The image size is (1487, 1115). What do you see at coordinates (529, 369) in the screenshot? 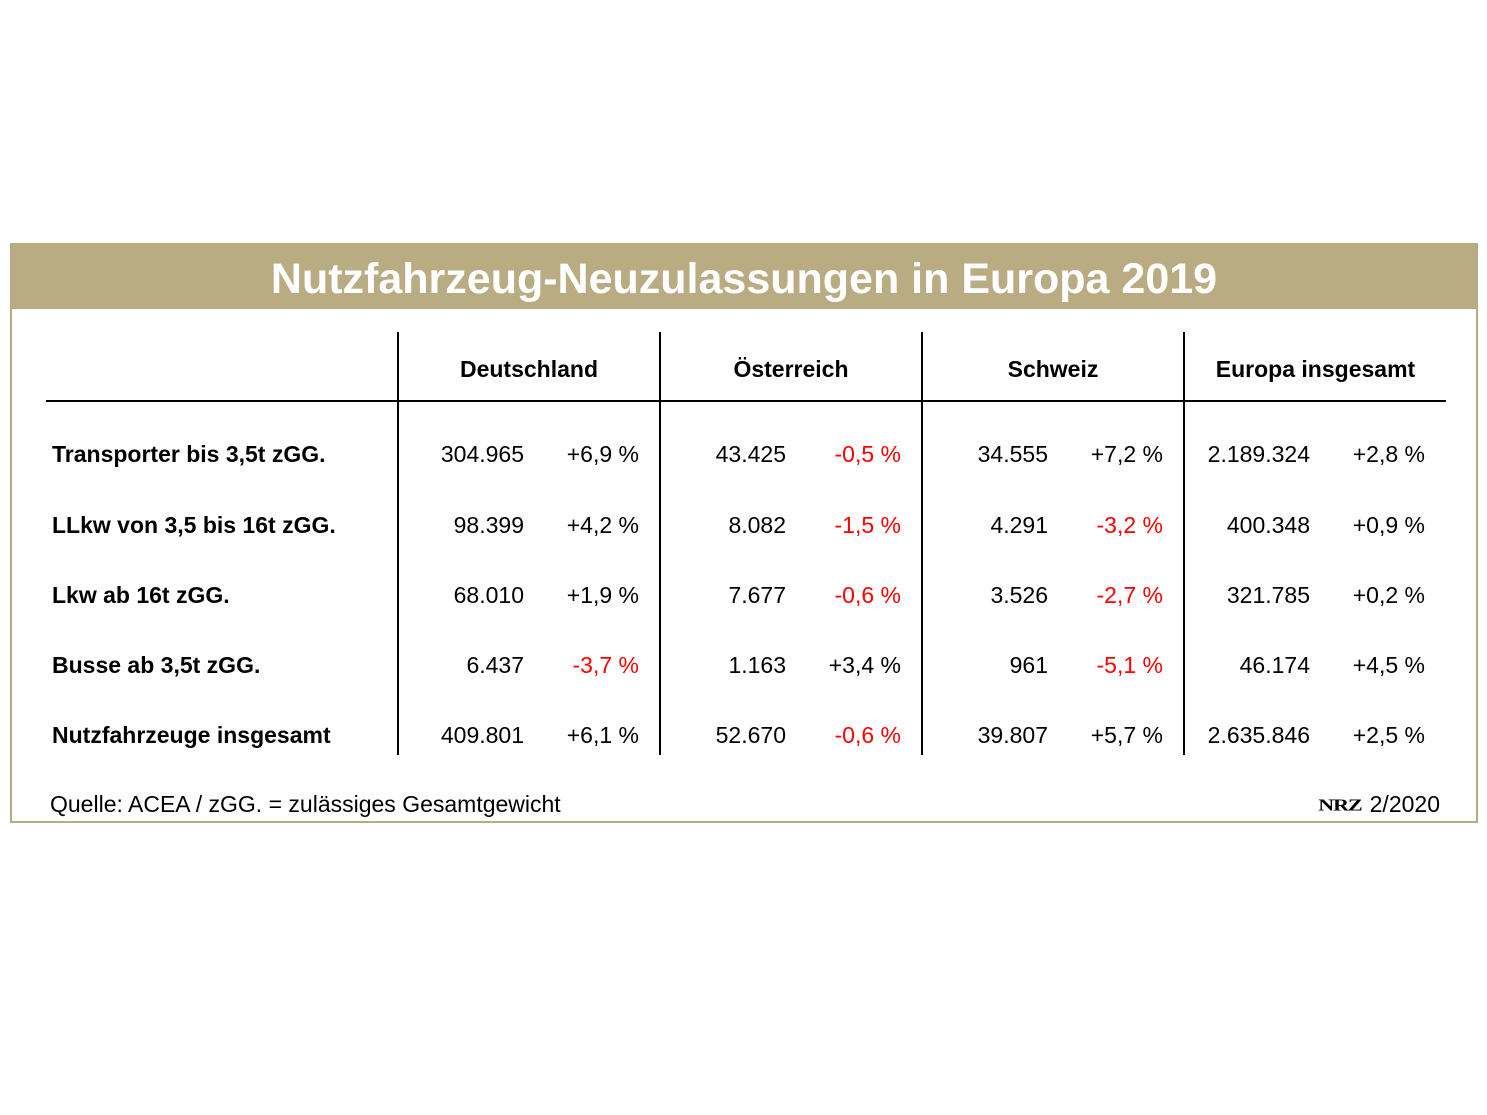
I see `column-header-deutschland: Deutschland` at bounding box center [529, 369].